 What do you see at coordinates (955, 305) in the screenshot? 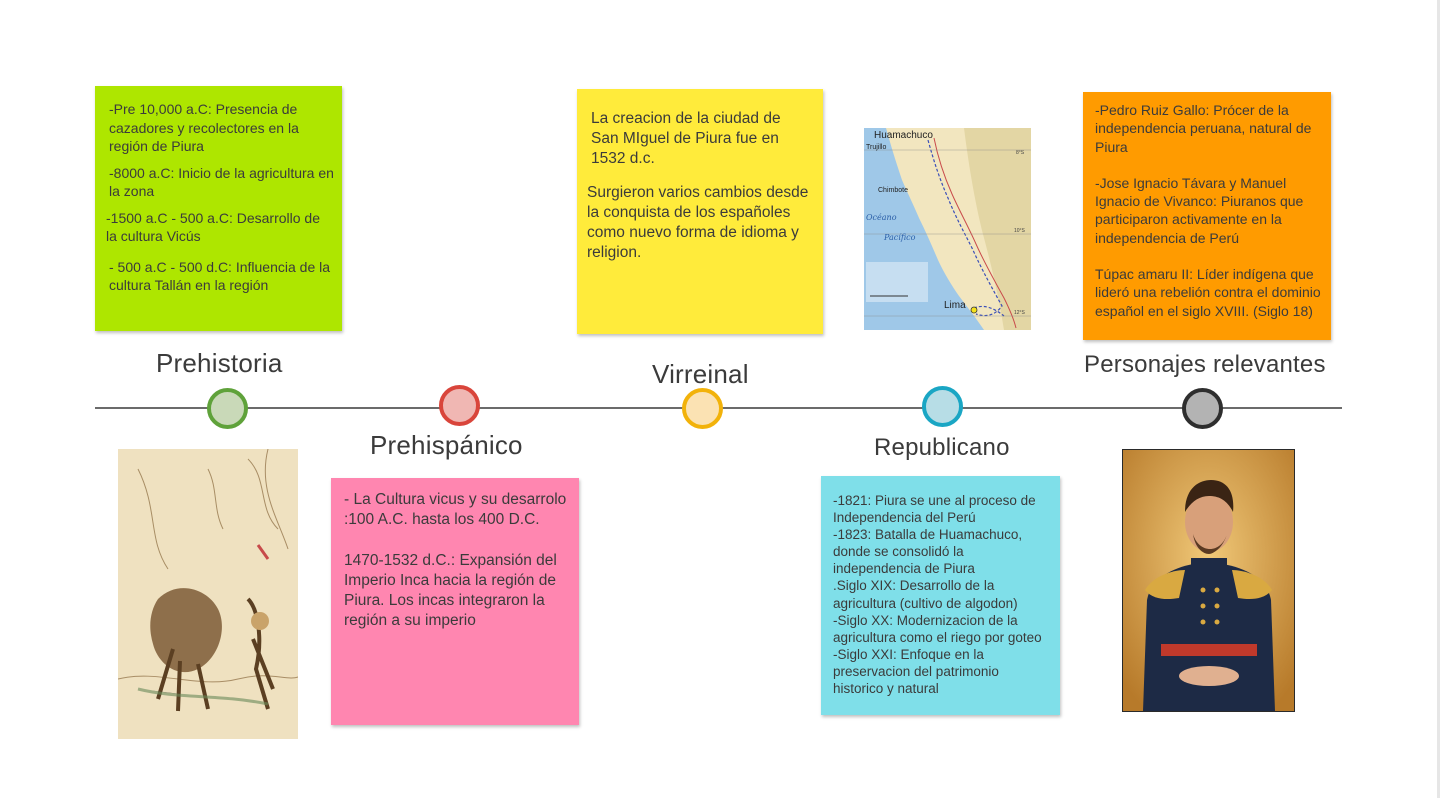
I see `map-label-lima: Lima` at bounding box center [955, 305].